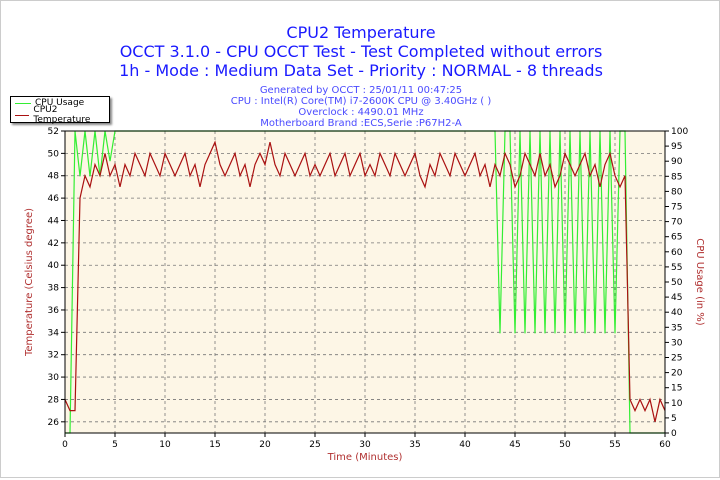 The height and width of the screenshot is (480, 720). I want to click on x-tick-label: 35, so click(414, 445).